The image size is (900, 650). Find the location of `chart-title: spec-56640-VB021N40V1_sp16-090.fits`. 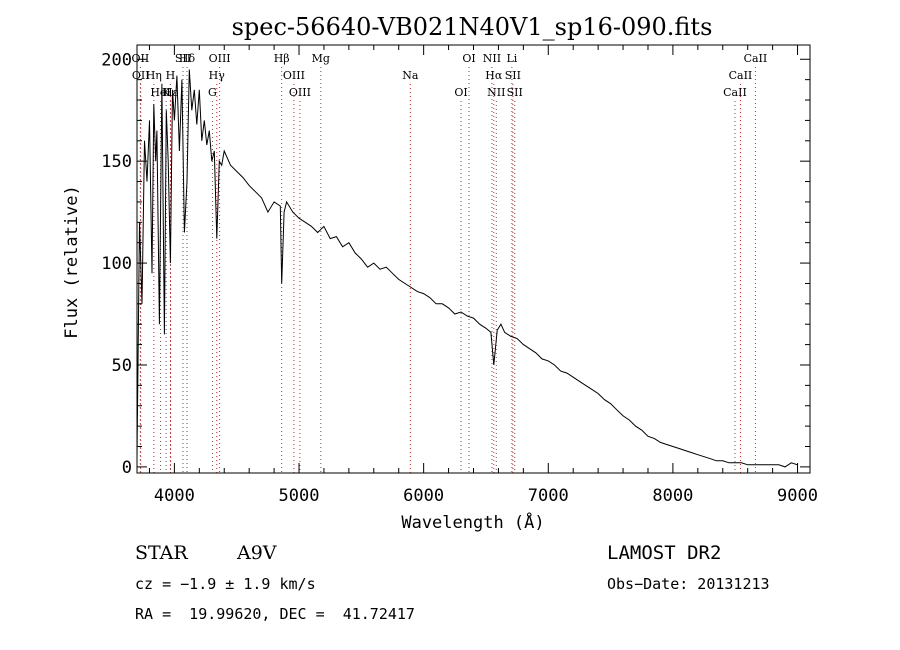

chart-title: spec-56640-VB021N40V1_sp16-090.fits is located at coordinates (472, 27).